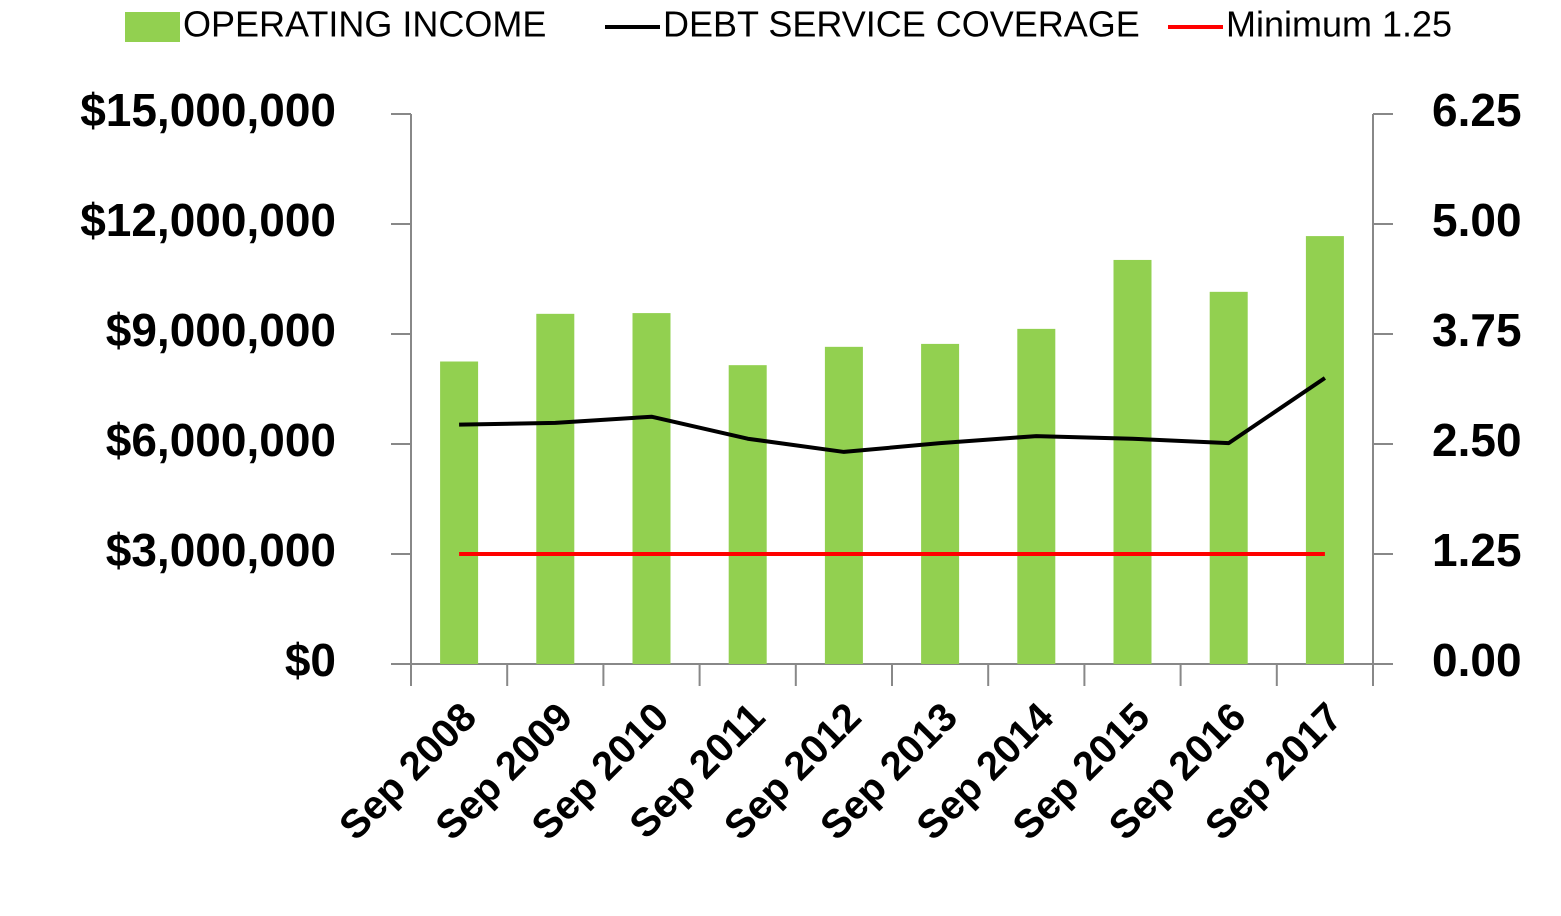  I want to click on y-tick-label: $3,000,000, so click(221, 550).